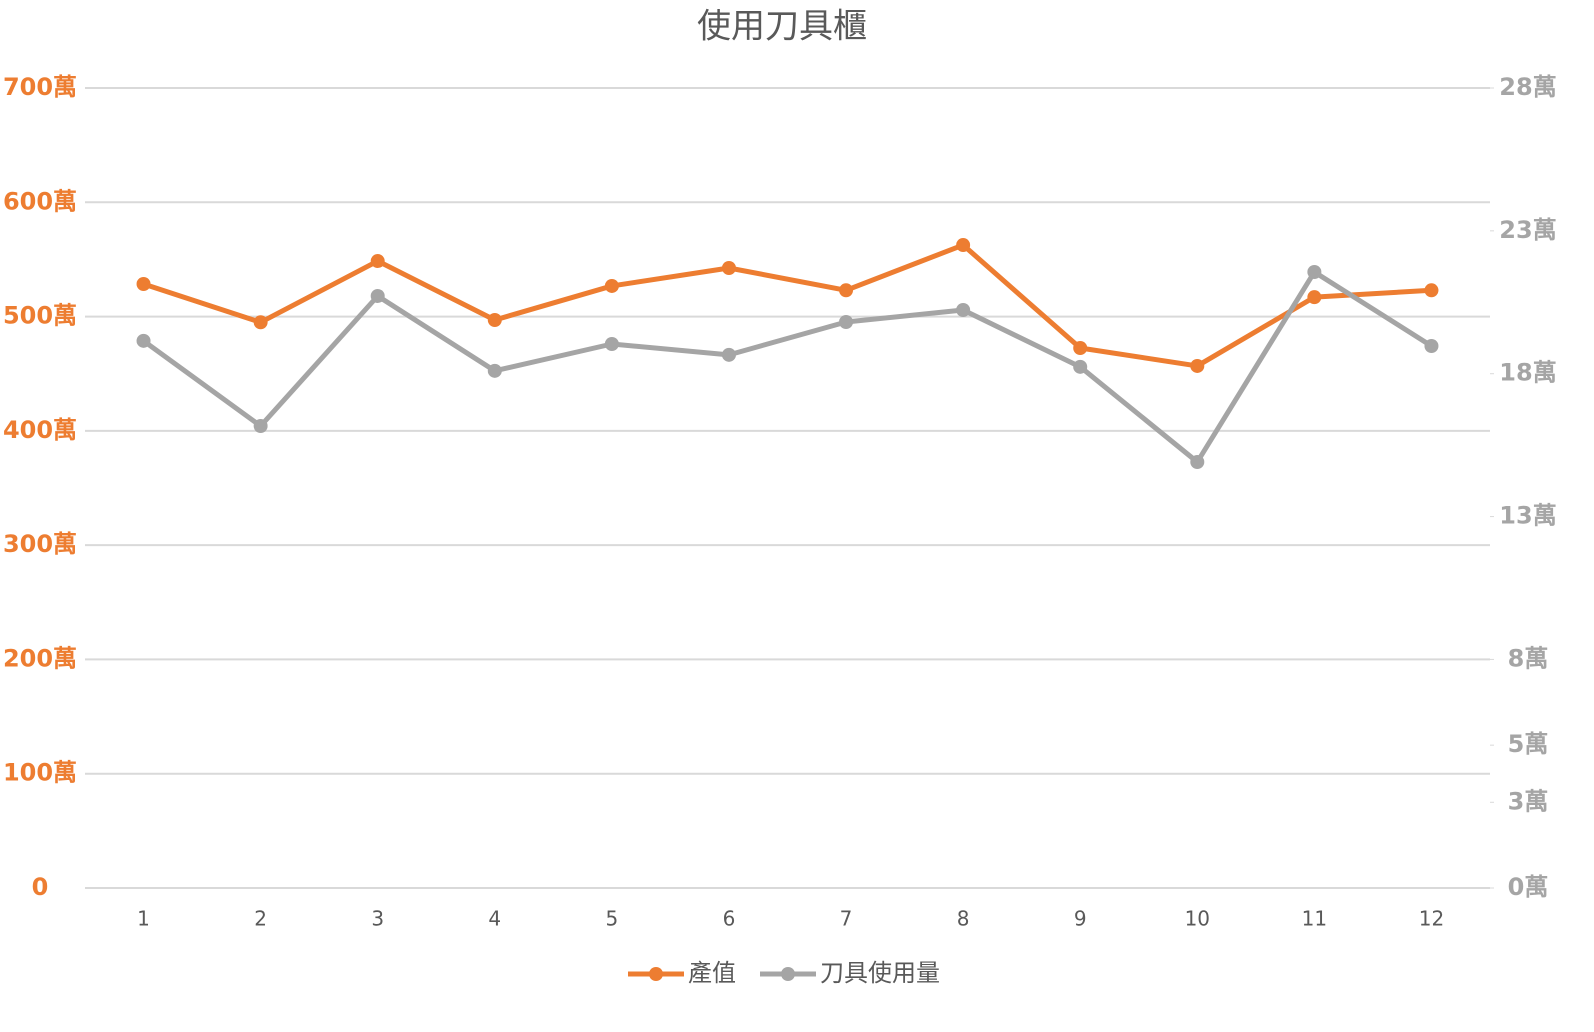 The width and height of the screenshot is (1594, 1032). What do you see at coordinates (260, 919) in the screenshot?
I see `x-tick-label: 2` at bounding box center [260, 919].